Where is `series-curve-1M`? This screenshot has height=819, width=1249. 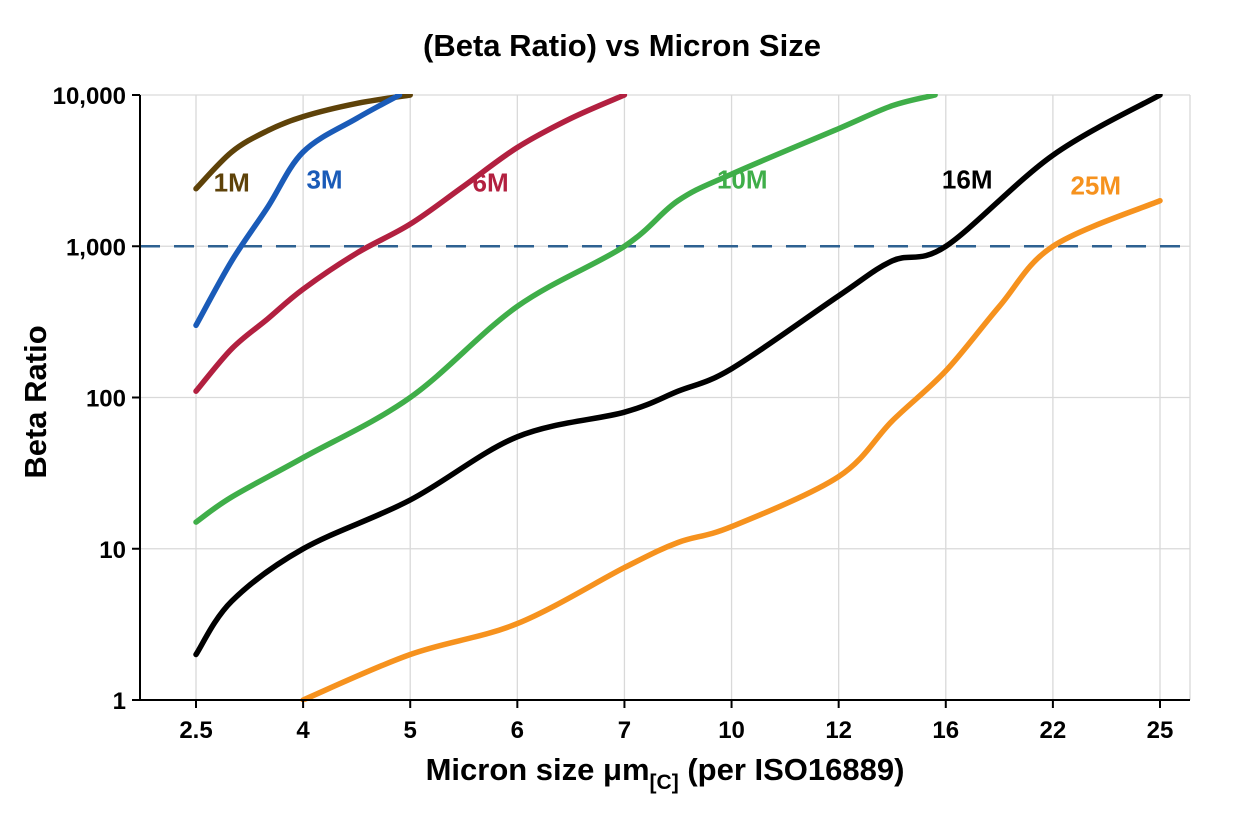
series-curve-1M is located at coordinates (303, 143).